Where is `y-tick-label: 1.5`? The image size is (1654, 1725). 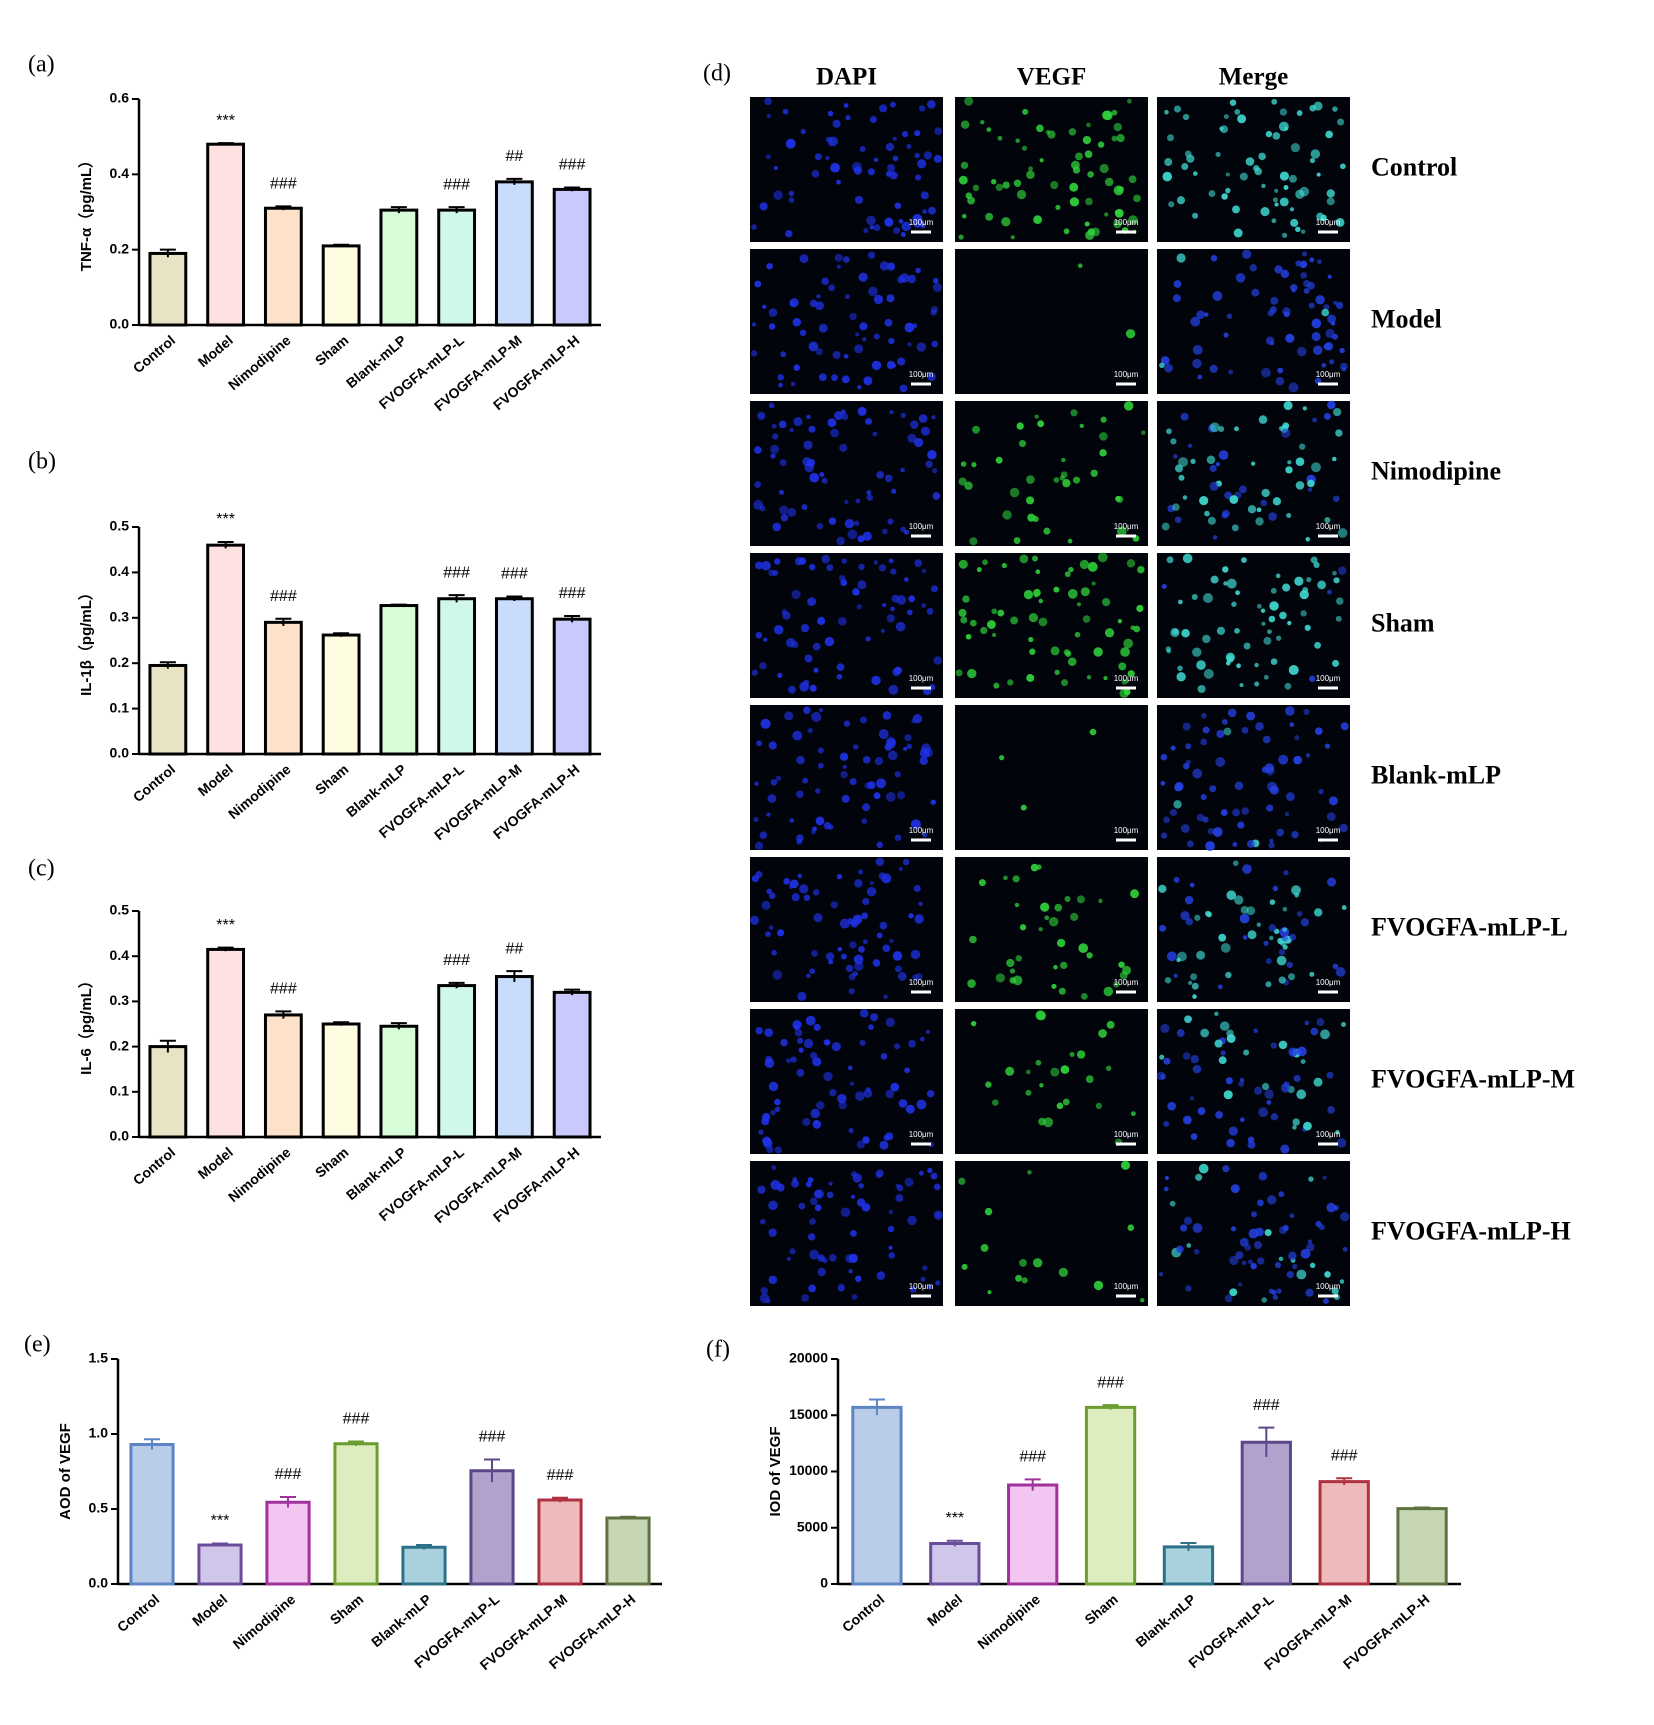
y-tick-label: 1.5 is located at coordinates (99, 1358).